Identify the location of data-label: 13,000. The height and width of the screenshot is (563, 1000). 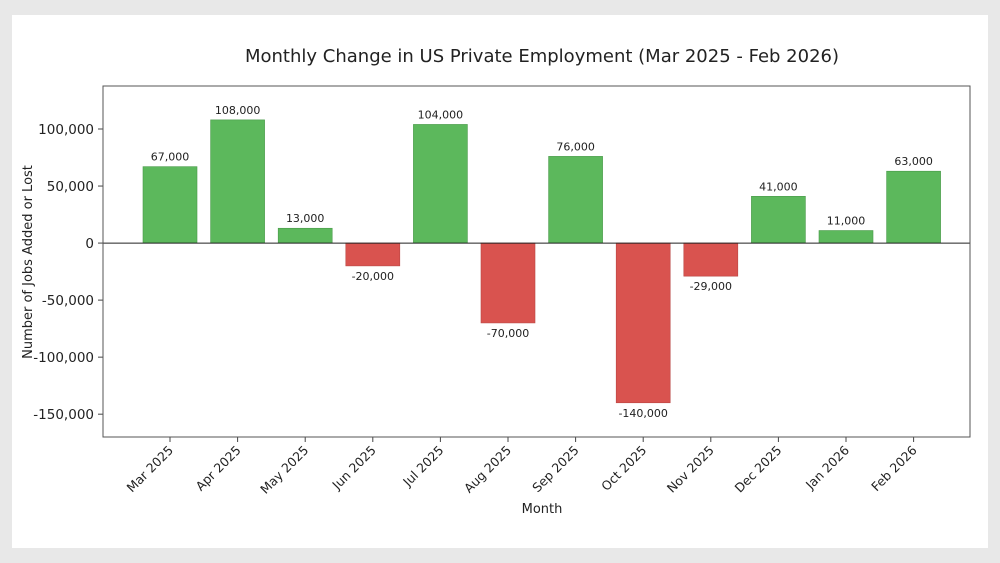
(305, 218).